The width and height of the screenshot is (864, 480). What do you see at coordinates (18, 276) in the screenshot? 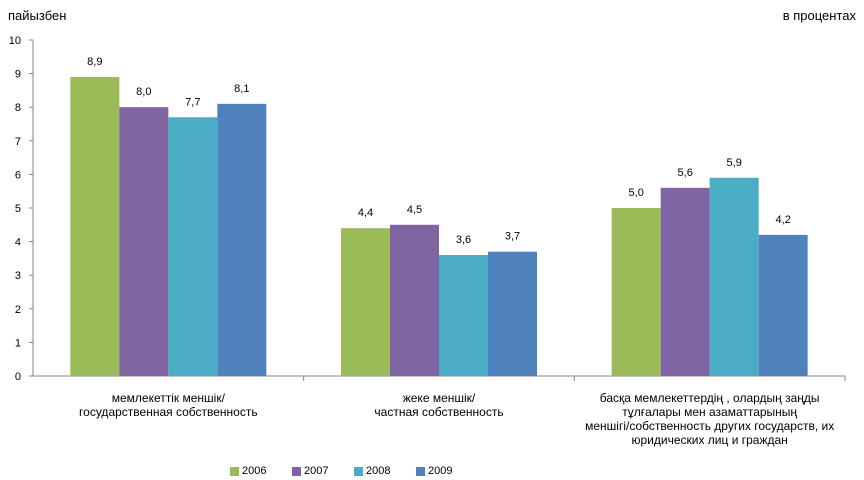
I see `y-tick-label: 3` at bounding box center [18, 276].